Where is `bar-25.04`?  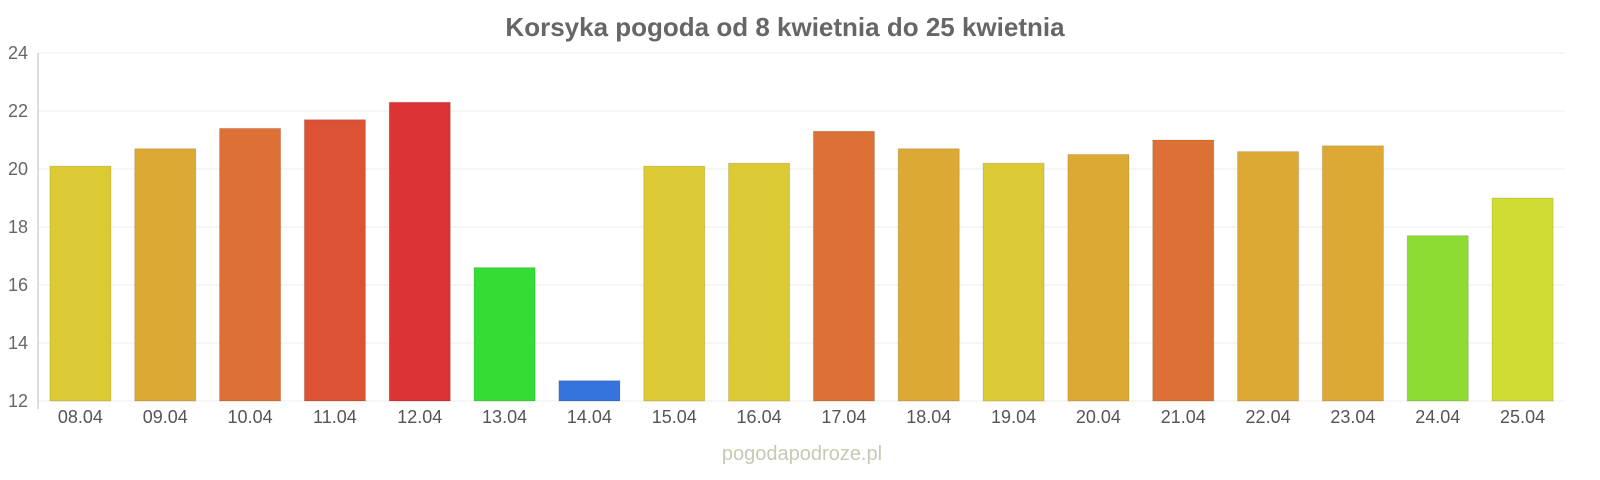 bar-25.04 is located at coordinates (1522, 299).